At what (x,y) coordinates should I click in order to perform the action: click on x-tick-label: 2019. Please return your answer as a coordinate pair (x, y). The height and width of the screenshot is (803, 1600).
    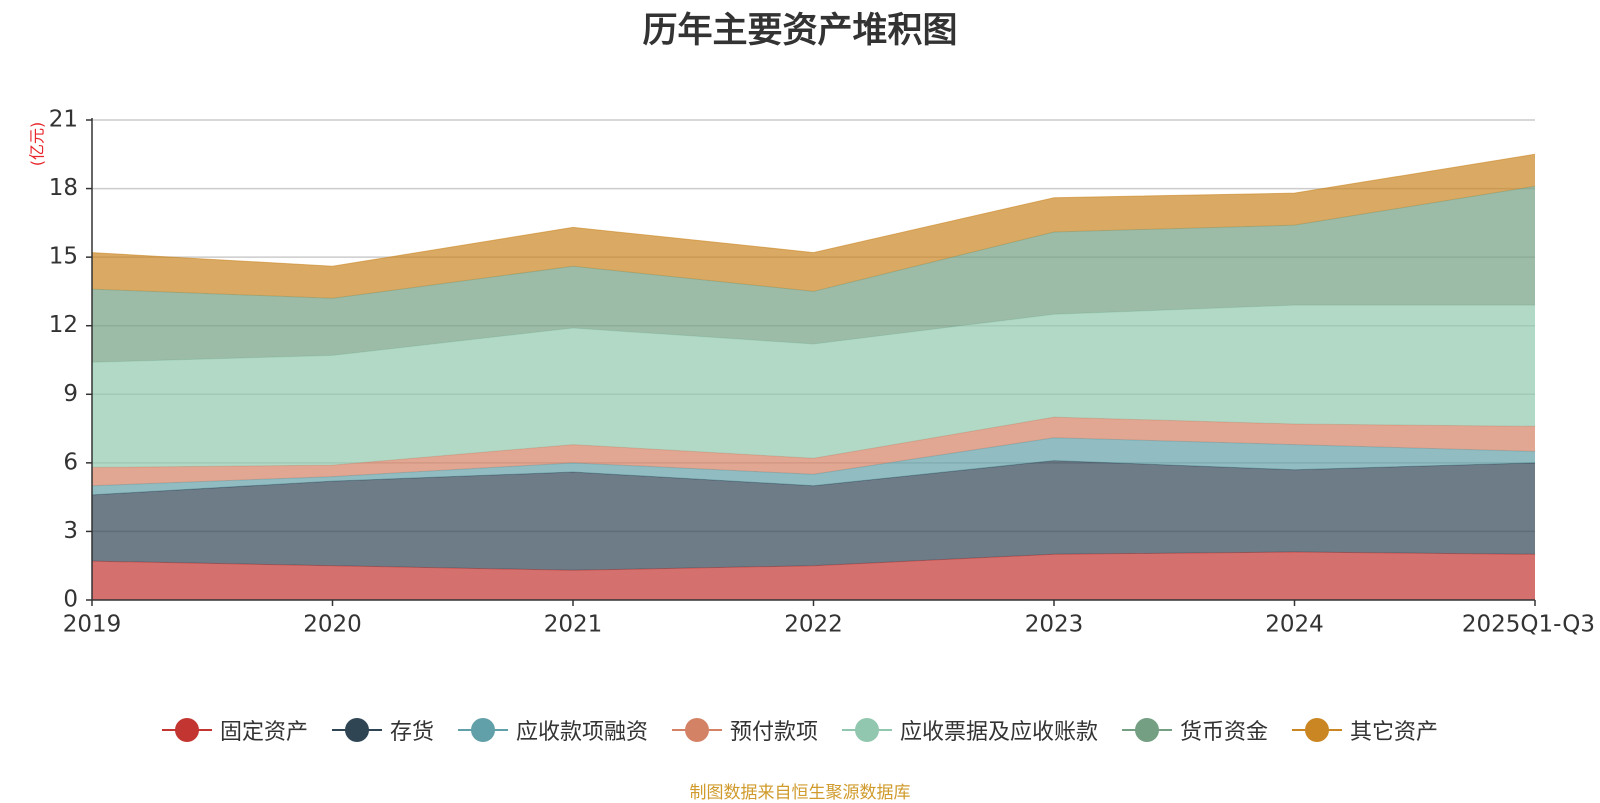
    Looking at the image, I should click on (92, 625).